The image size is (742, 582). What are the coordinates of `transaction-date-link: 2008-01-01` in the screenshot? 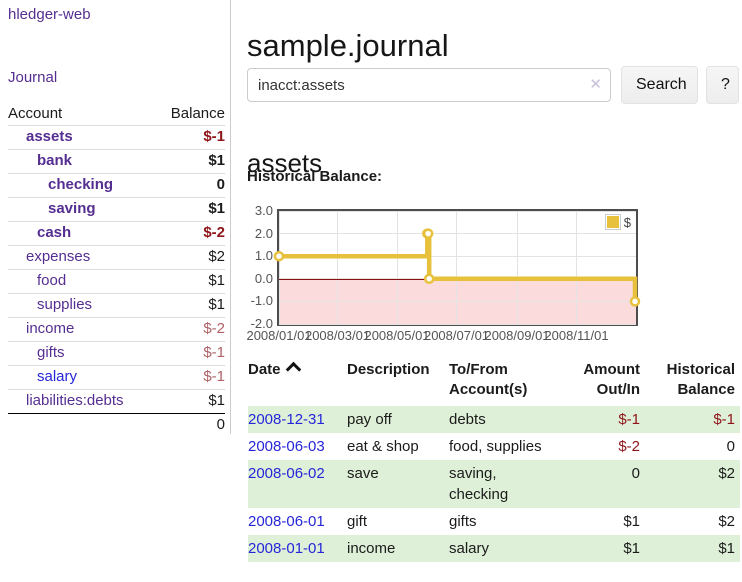 It's located at (286, 548).